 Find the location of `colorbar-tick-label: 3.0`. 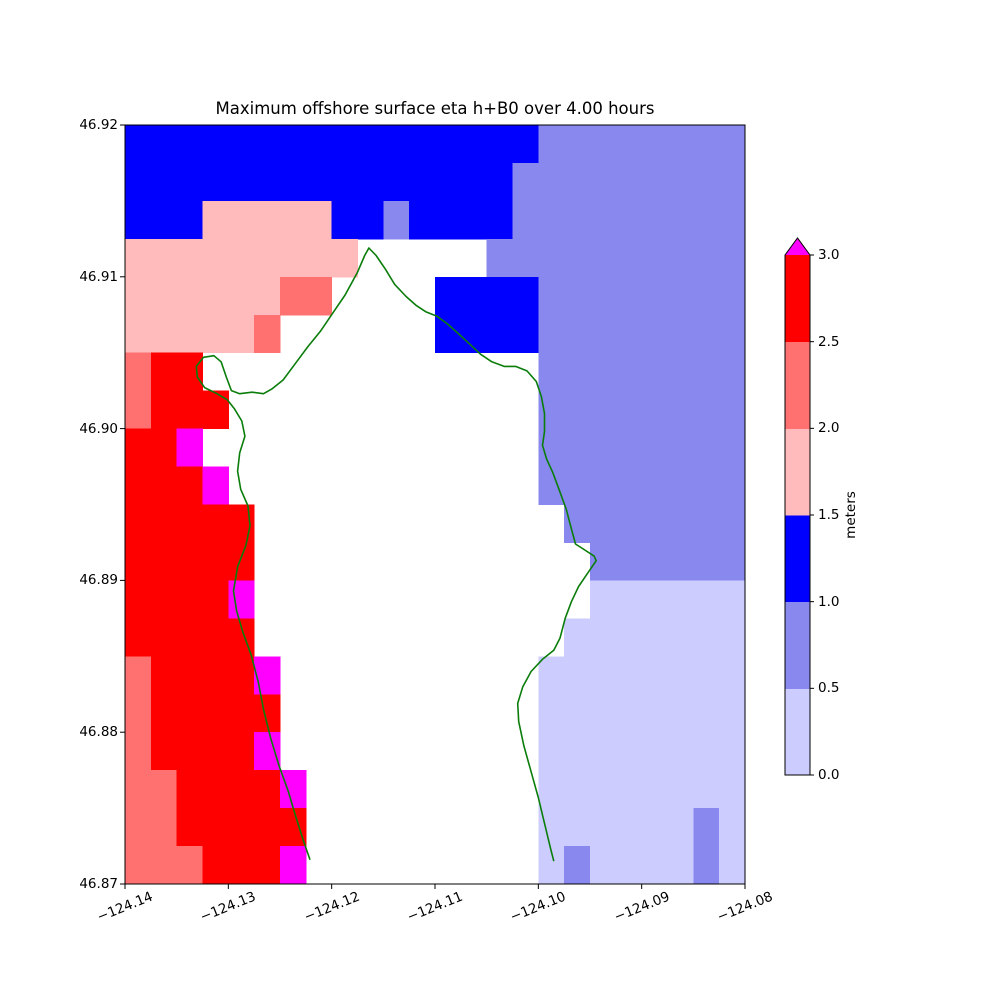

colorbar-tick-label: 3.0 is located at coordinates (829, 255).